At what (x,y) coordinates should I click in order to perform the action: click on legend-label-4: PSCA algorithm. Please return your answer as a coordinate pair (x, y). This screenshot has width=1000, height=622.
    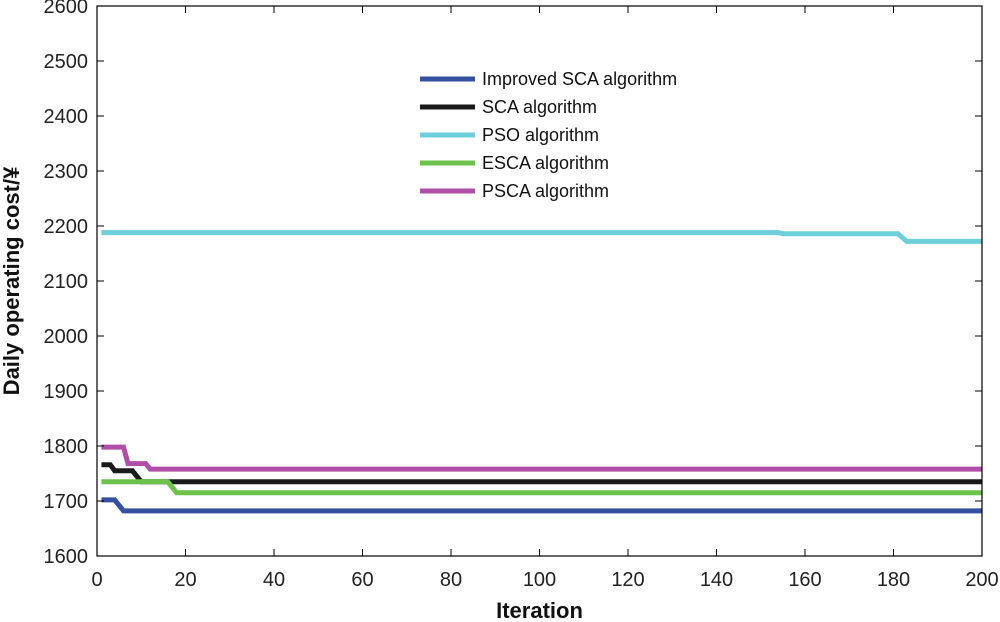
    Looking at the image, I should click on (545, 191).